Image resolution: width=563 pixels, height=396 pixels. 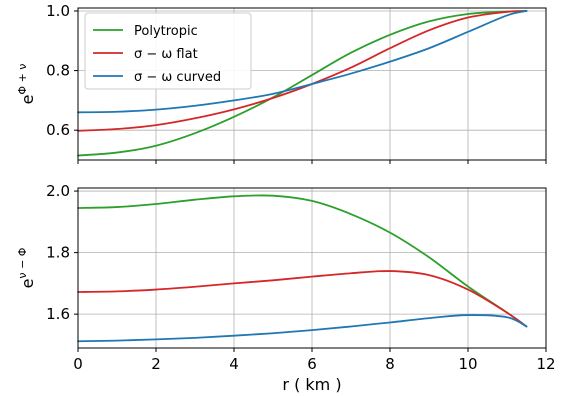 I want to click on x-tick-label: 8, so click(x=390, y=364).